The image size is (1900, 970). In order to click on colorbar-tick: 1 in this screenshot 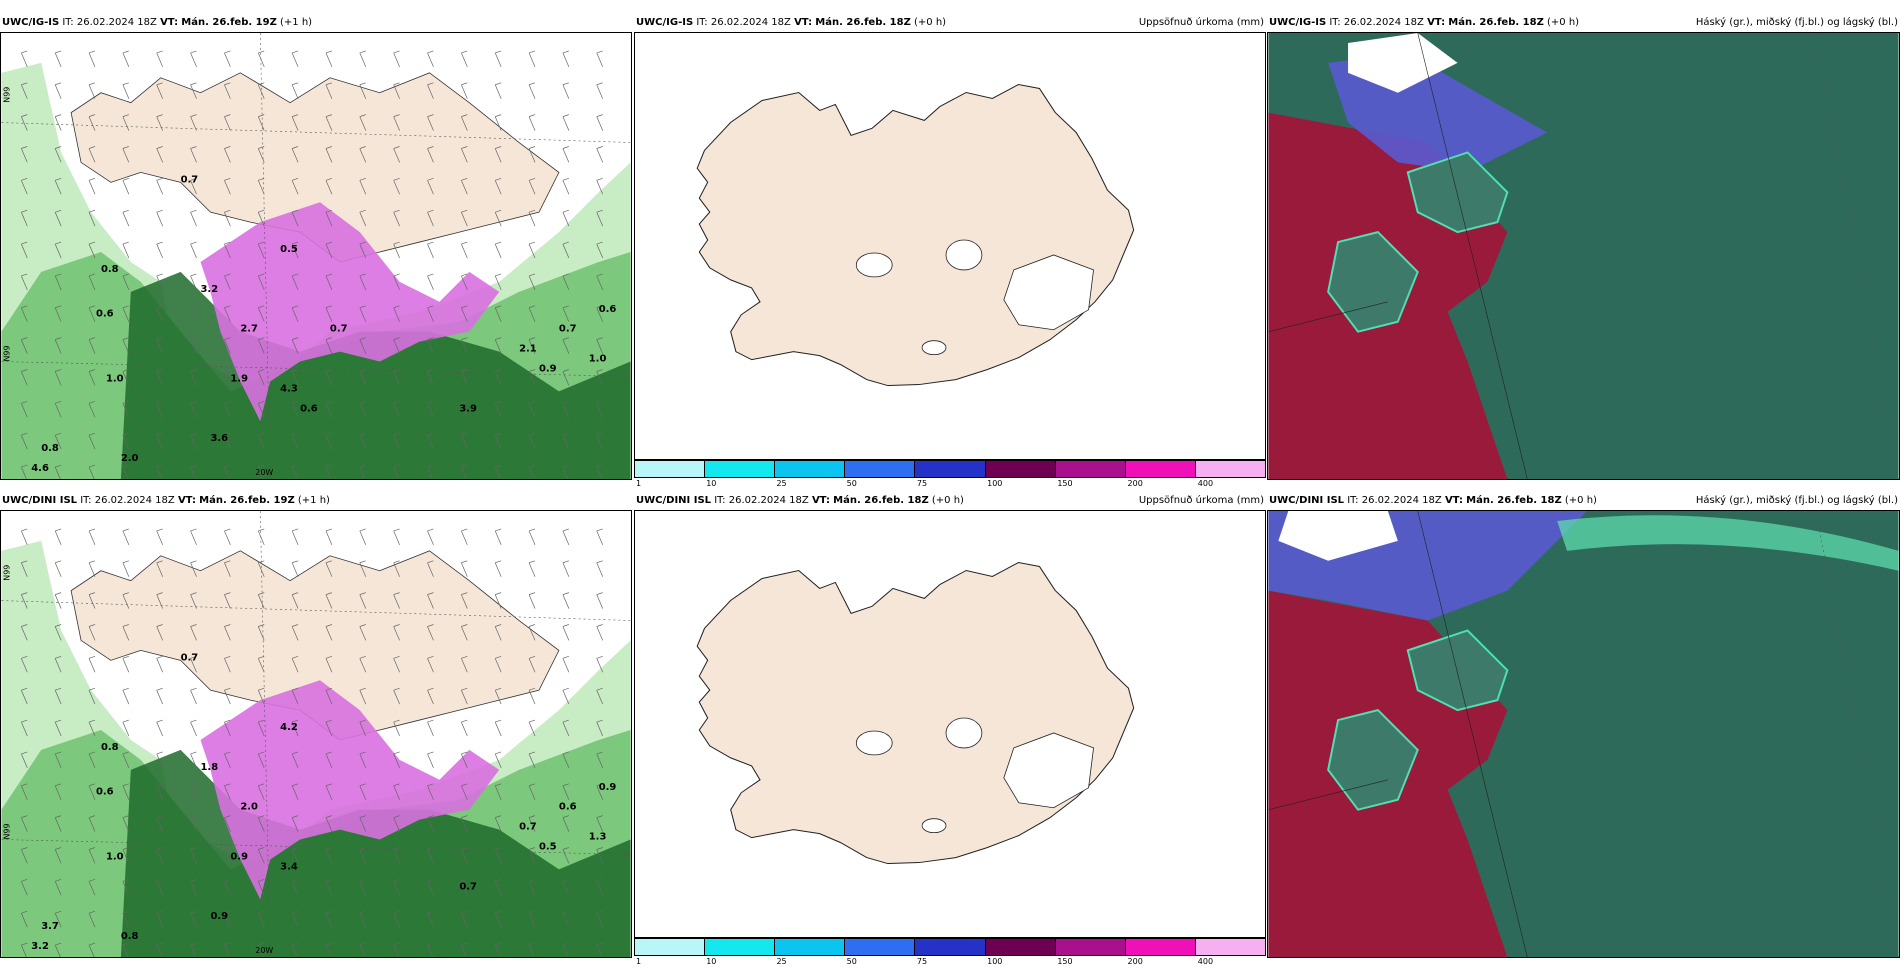, I will do `click(639, 483)`.